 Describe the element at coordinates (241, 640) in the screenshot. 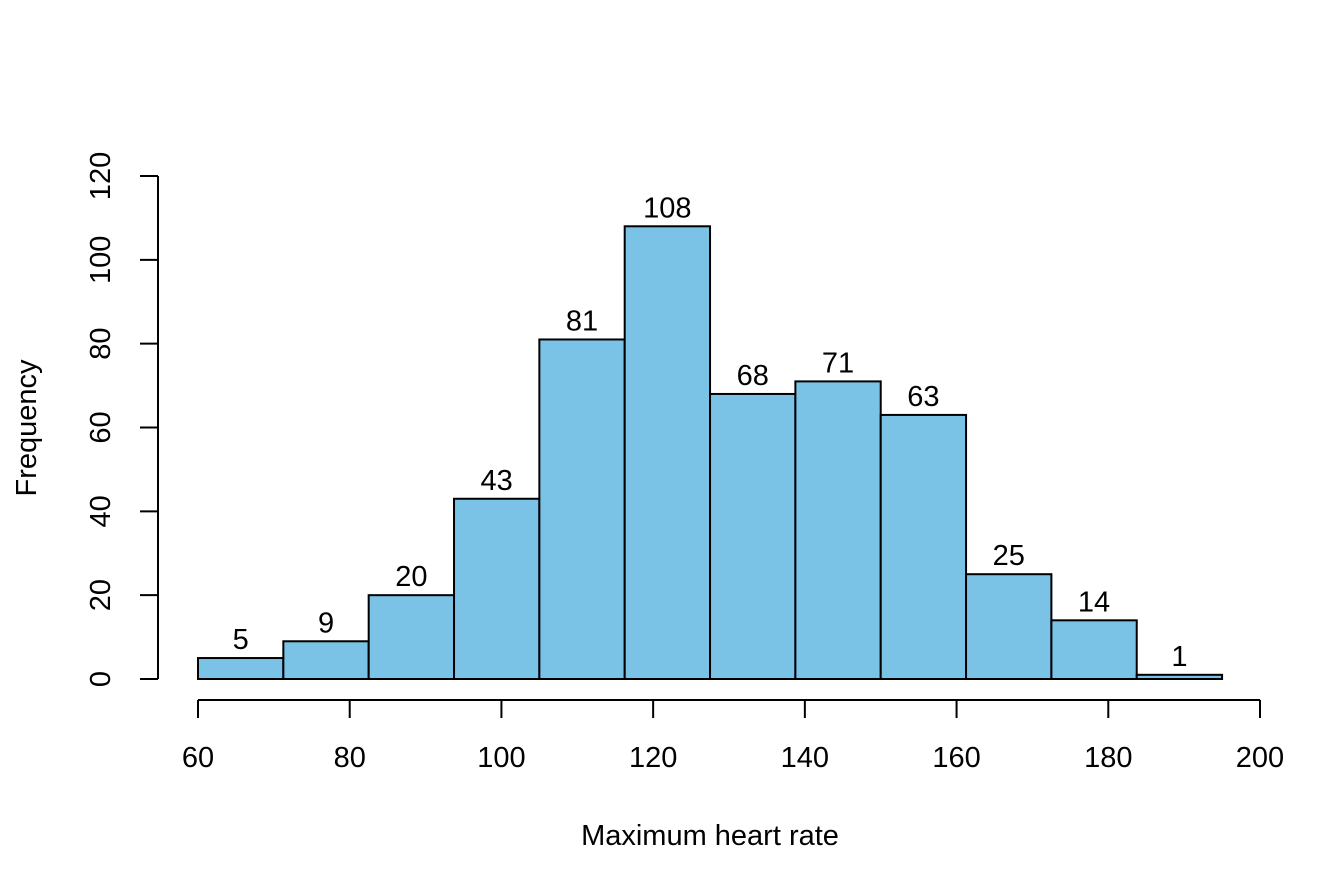

I see `bar-value-label-0: 5` at that location.